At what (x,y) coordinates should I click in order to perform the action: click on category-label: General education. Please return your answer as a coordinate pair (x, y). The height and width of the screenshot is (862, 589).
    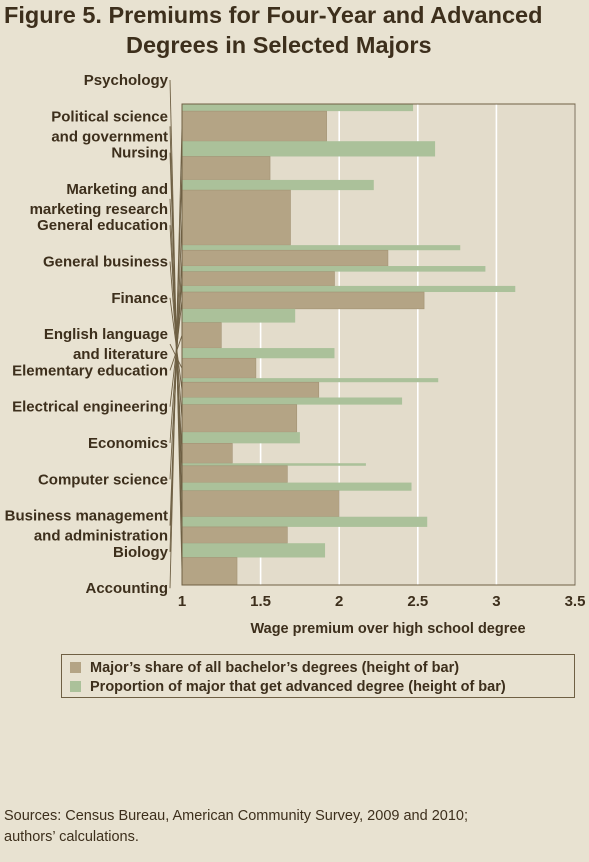
    Looking at the image, I should click on (102, 225).